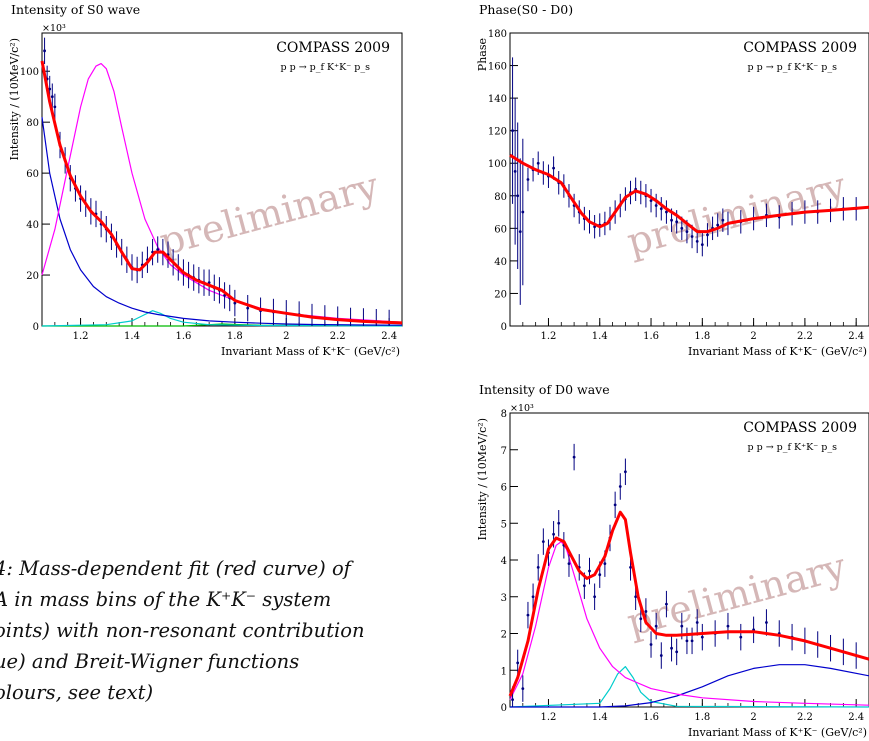 The width and height of the screenshot is (869, 741). What do you see at coordinates (77, 692) in the screenshot?
I see `caption-line: olours, see text)` at bounding box center [77, 692].